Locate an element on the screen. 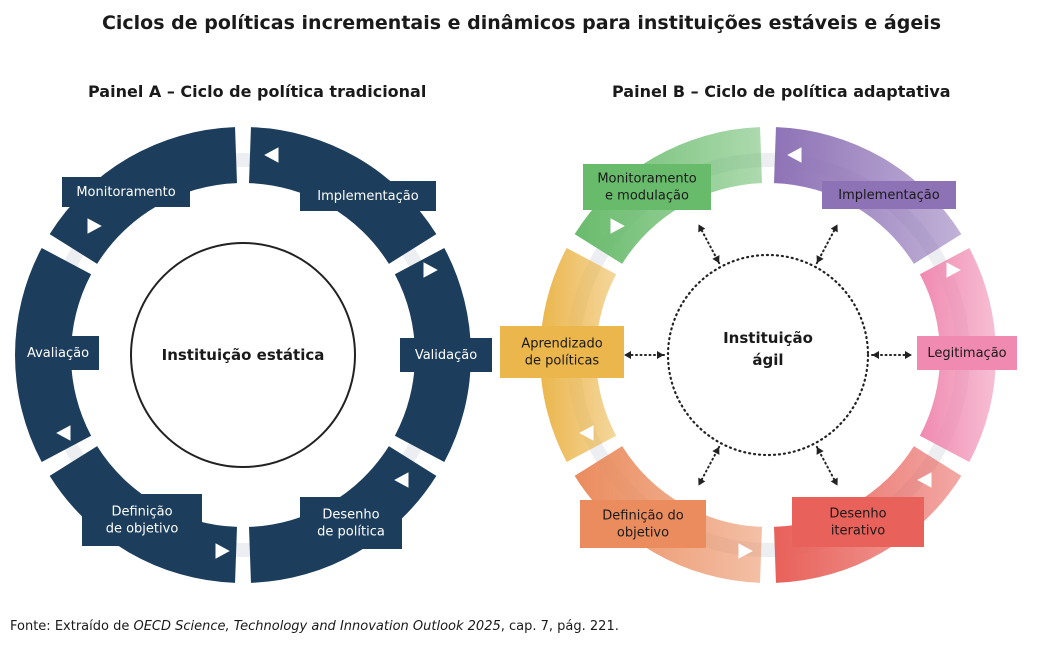  source-suffix: , cap. 7, pág. 221. is located at coordinates (559, 626).